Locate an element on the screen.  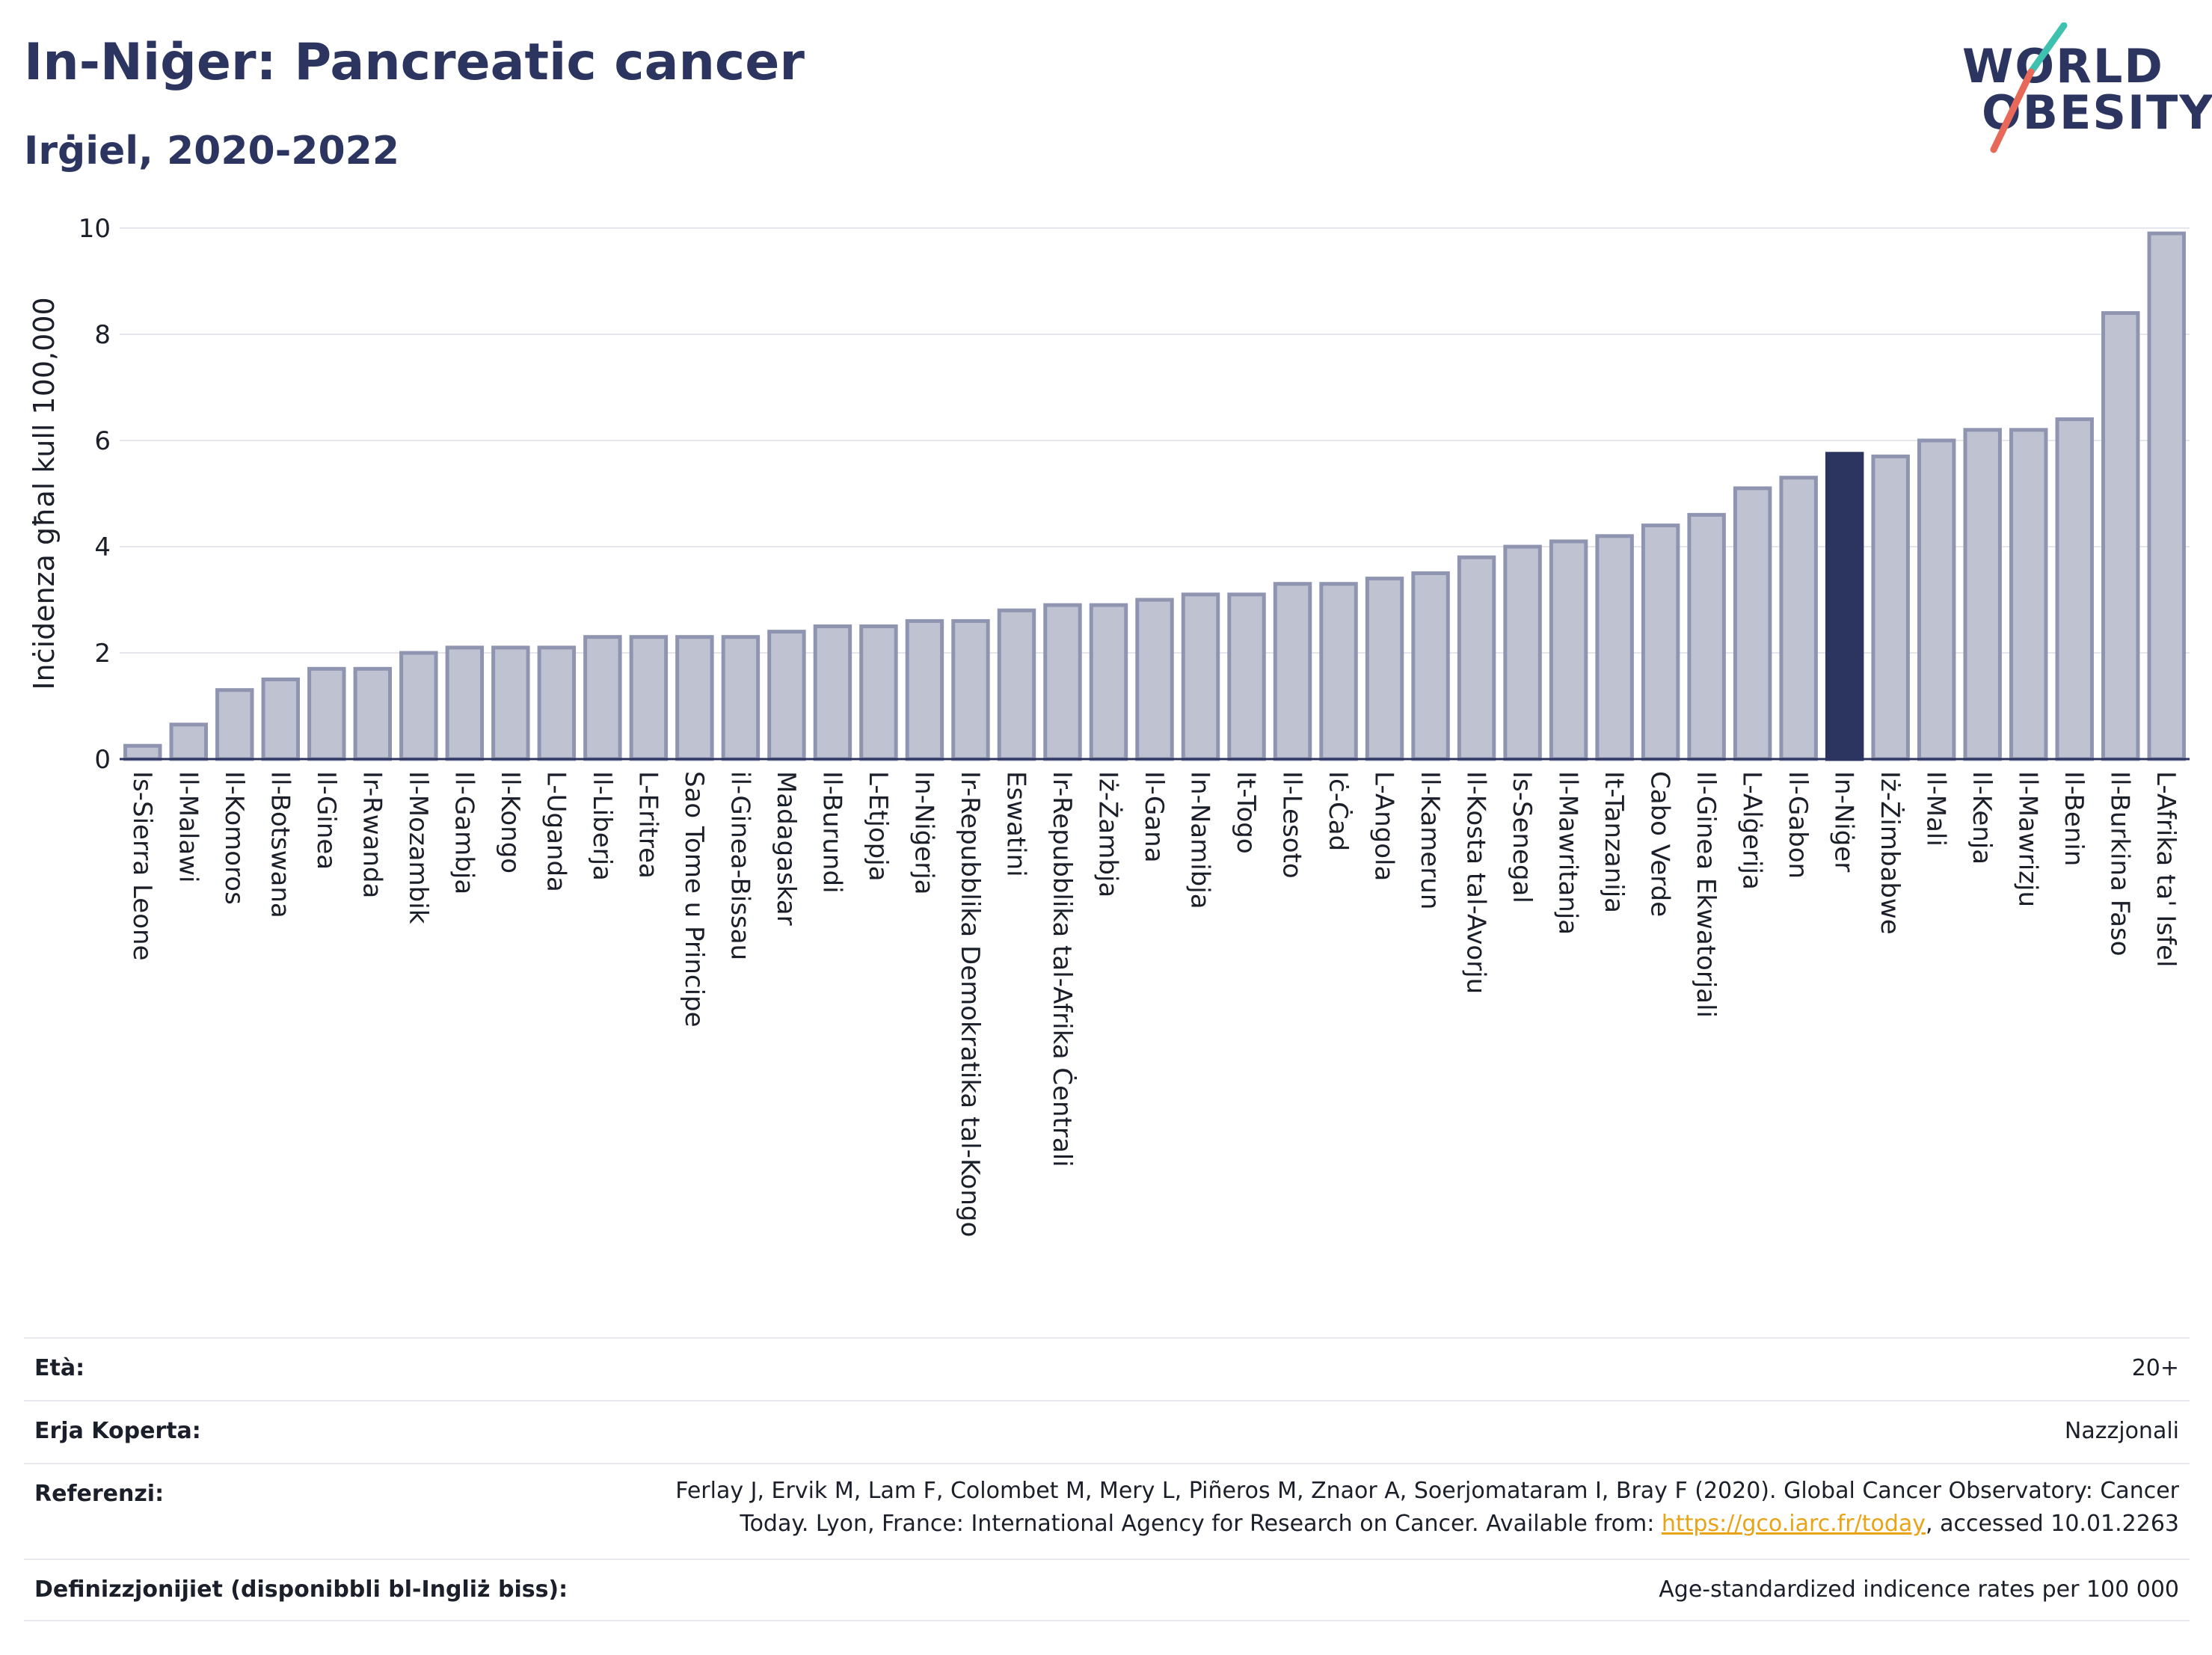
y-tick-label: 4 is located at coordinates (103, 547).